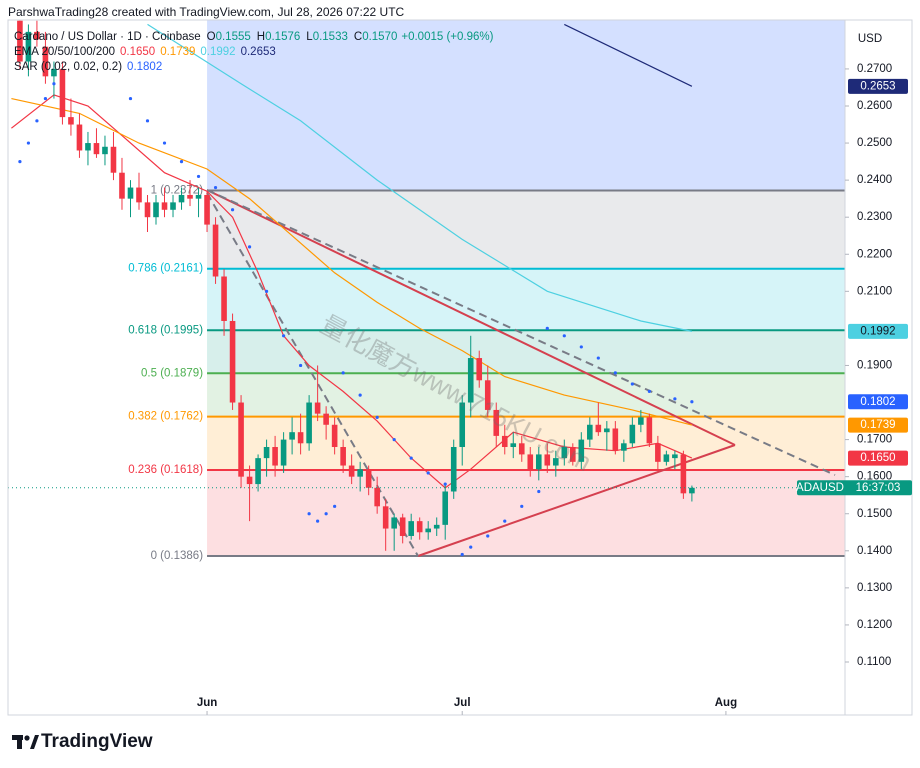  Describe the element at coordinates (64, 52) in the screenshot. I see `ema-label: EMA 20/50/100/200` at that location.